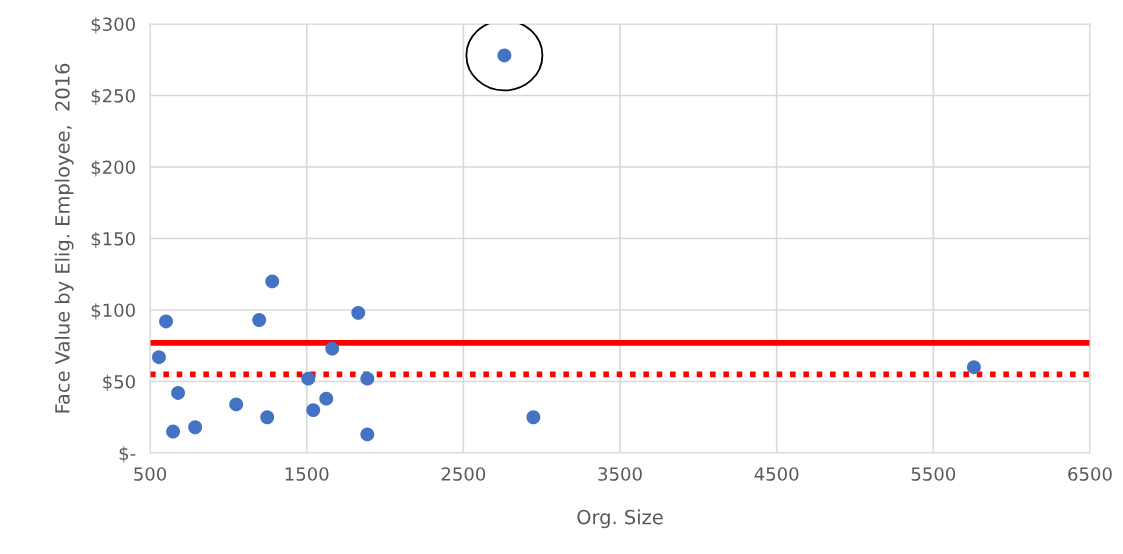  I want to click on y-tick-label: $100, so click(113, 311).